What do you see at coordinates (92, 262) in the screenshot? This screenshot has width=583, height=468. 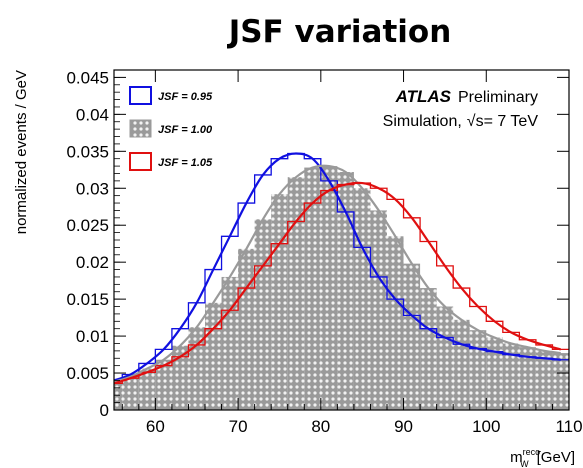 I see `y-tick-label: 0.02` at bounding box center [92, 262].